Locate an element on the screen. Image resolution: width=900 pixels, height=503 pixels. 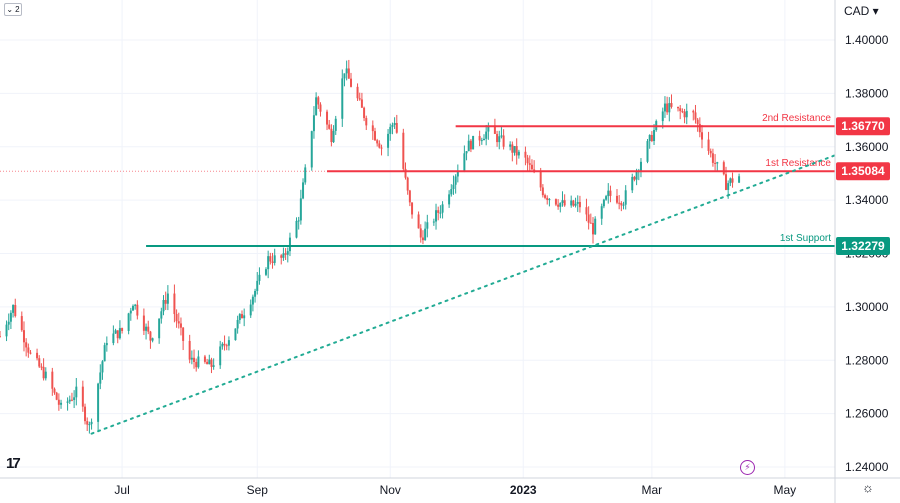
price-tag-label: 1.36770 is located at coordinates (863, 126).